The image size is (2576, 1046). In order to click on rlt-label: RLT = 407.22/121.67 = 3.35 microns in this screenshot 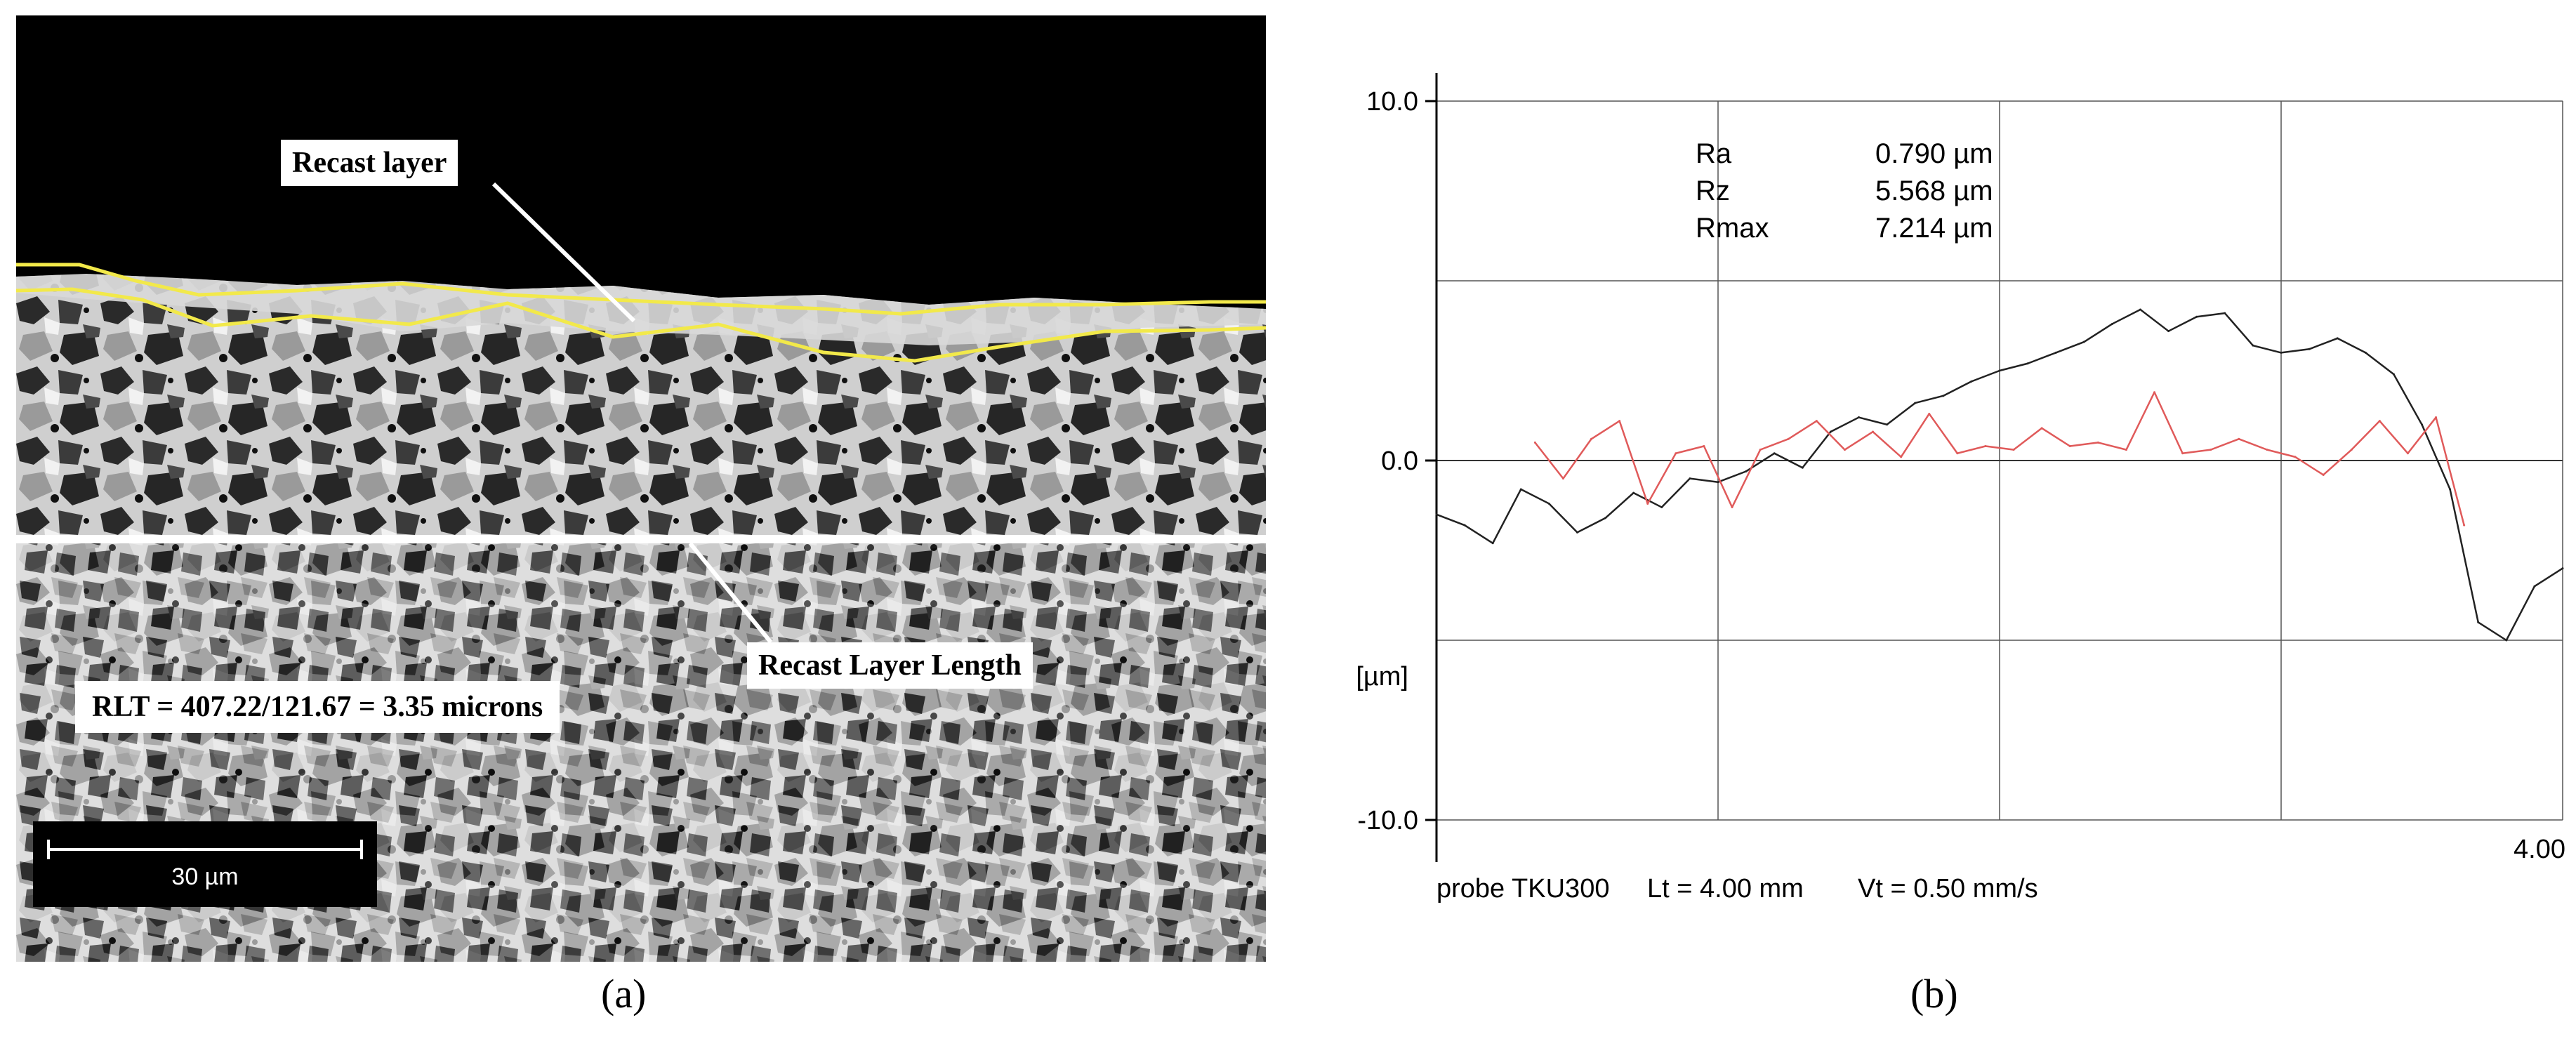, I will do `click(317, 707)`.